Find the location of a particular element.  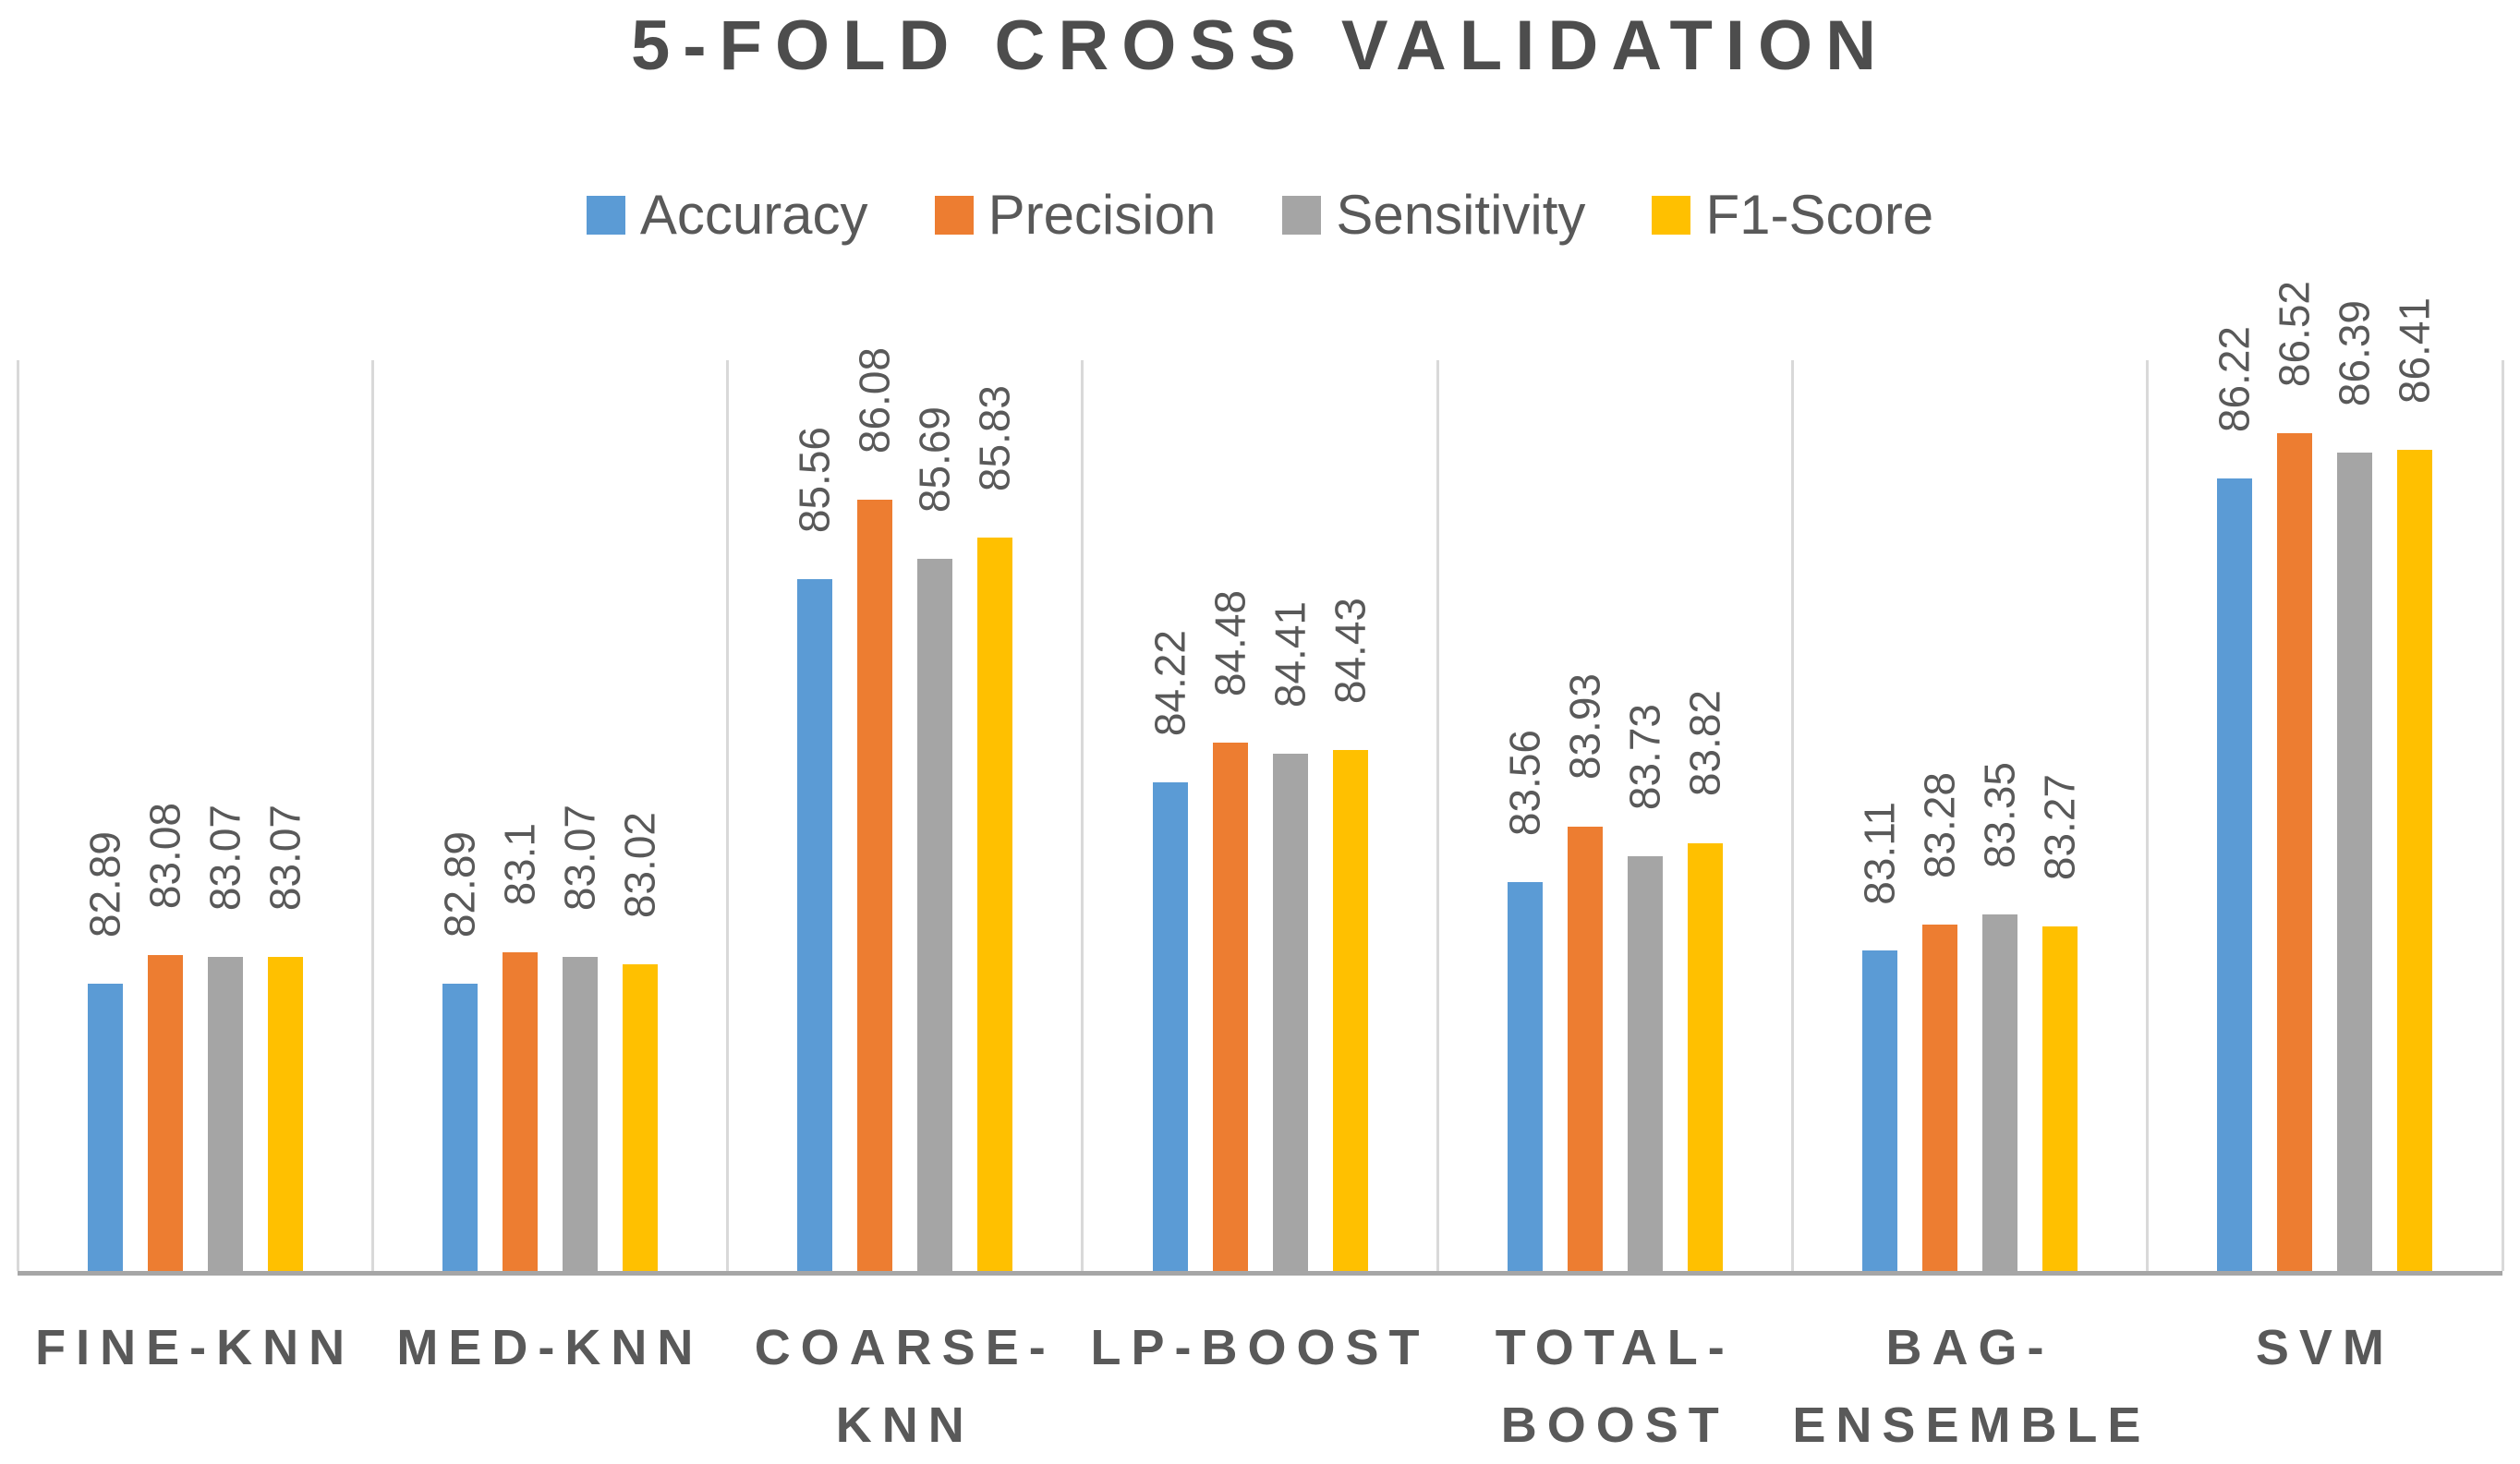

bar-accuracy-lp-boost is located at coordinates (1170, 1026).